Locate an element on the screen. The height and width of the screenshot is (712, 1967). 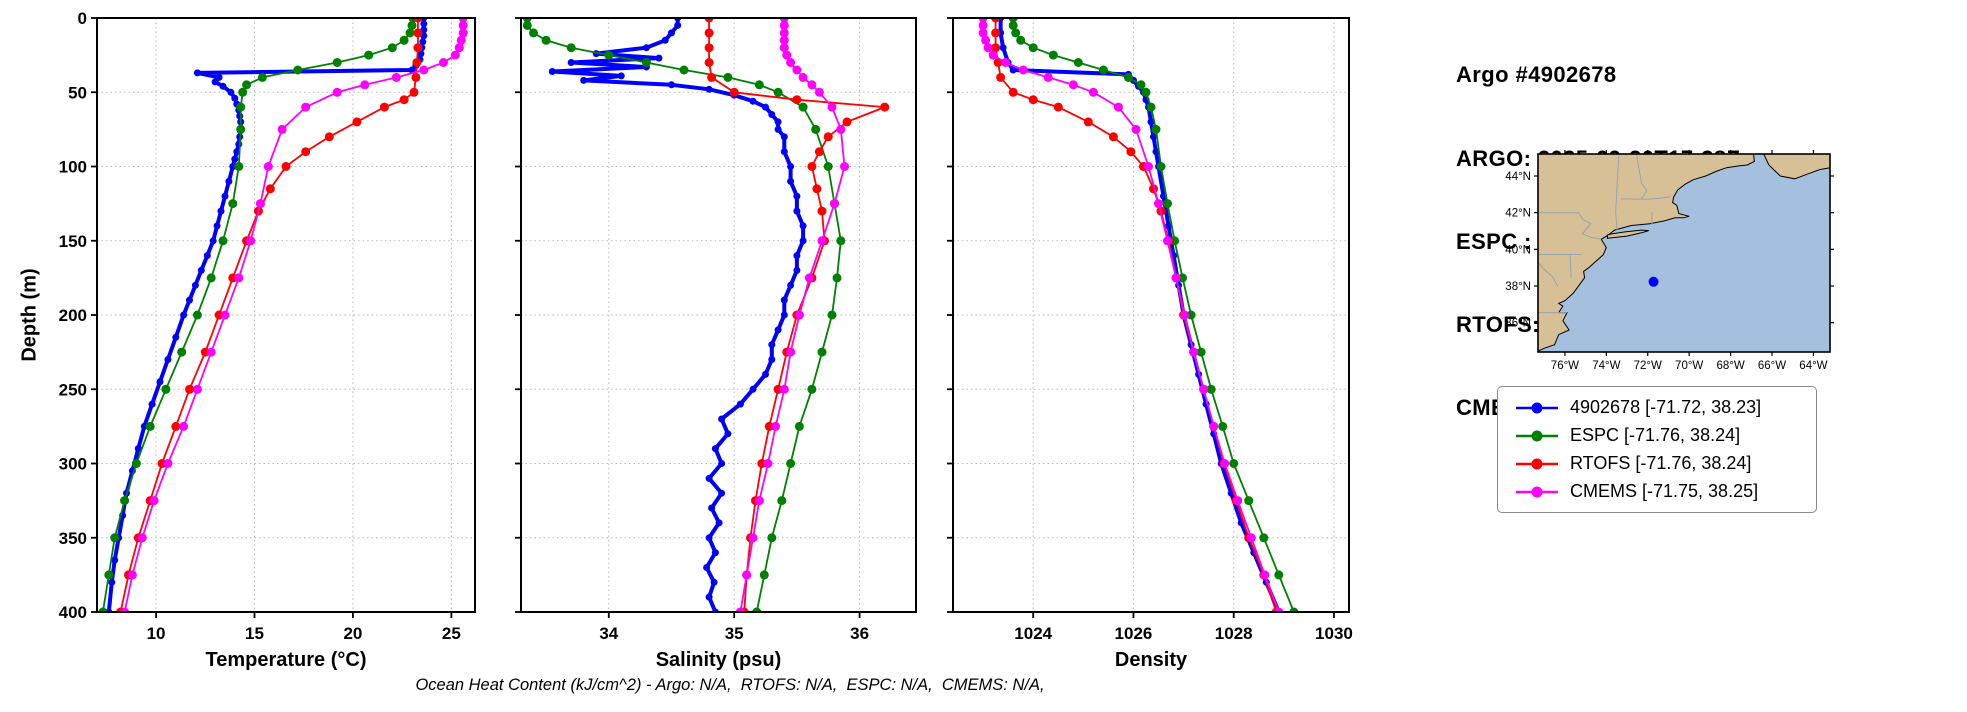
svg-text: 72°W is located at coordinates (1648, 366).